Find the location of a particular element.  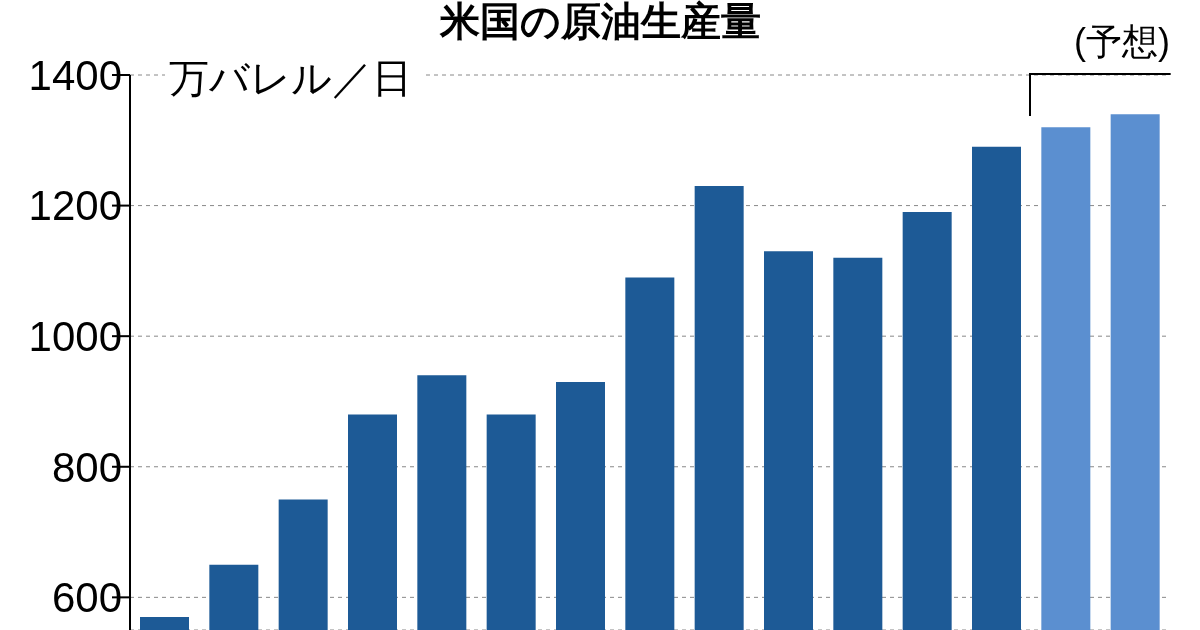

y-tick-label: 800 is located at coordinates (86, 467).